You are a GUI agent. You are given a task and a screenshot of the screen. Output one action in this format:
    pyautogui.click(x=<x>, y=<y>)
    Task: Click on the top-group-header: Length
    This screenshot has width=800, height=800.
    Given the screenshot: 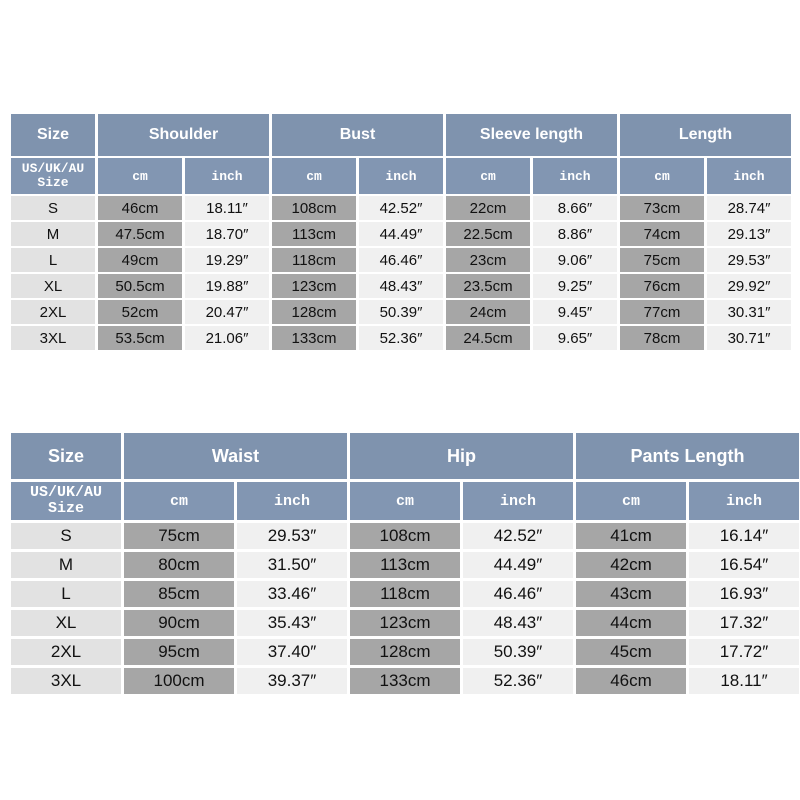 What is the action you would take?
    pyautogui.click(x=706, y=135)
    